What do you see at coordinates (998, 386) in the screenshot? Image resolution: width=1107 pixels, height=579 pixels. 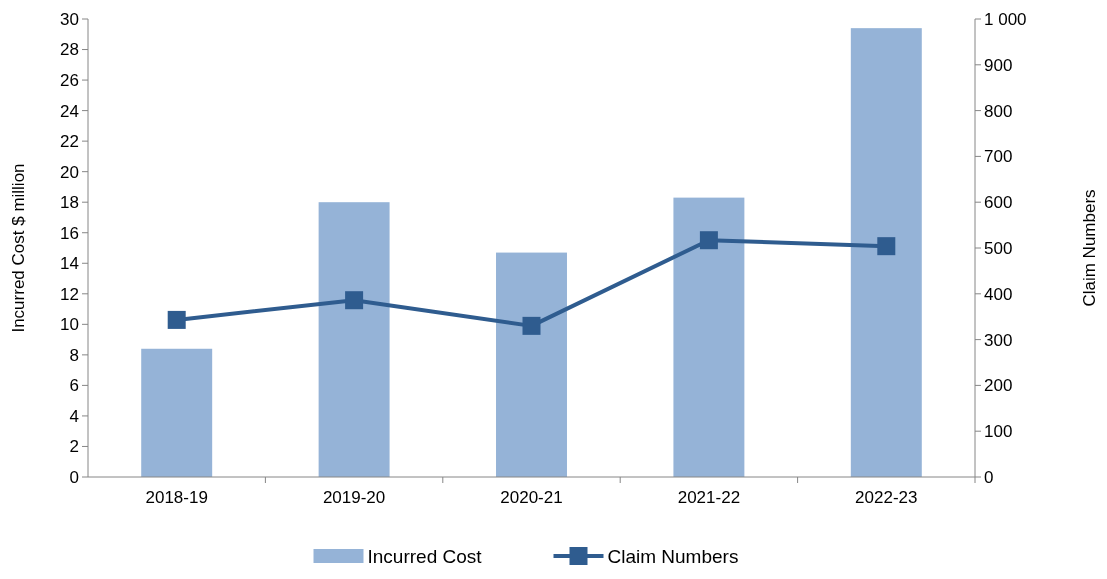 I see `y2-tick-label: 200` at bounding box center [998, 386].